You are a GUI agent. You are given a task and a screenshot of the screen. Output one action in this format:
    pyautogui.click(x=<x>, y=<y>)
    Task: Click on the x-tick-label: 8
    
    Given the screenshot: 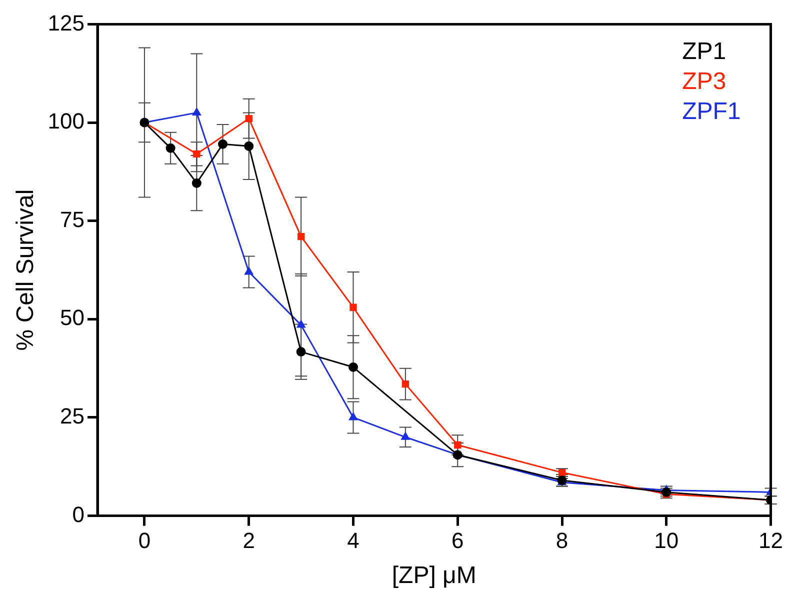 What is the action you would take?
    pyautogui.click(x=562, y=541)
    